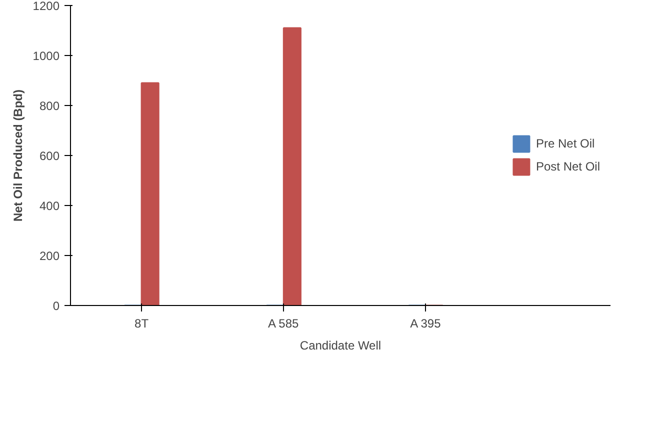 Image resolution: width=650 pixels, height=425 pixels. What do you see at coordinates (49, 256) in the screenshot?
I see `y-tick-label: 200` at bounding box center [49, 256].